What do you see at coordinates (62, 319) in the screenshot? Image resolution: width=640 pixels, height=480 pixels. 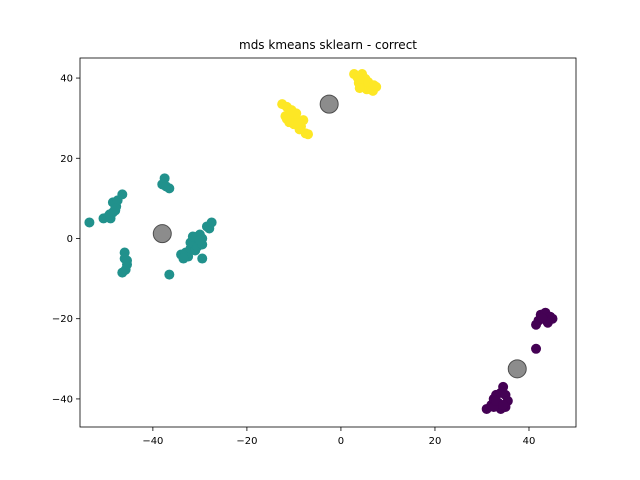 I see `y-tick-label: −20` at bounding box center [62, 319].